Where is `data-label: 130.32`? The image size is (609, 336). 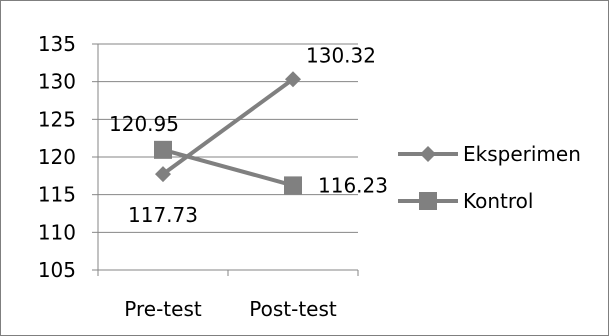 data-label: 130.32 is located at coordinates (341, 55).